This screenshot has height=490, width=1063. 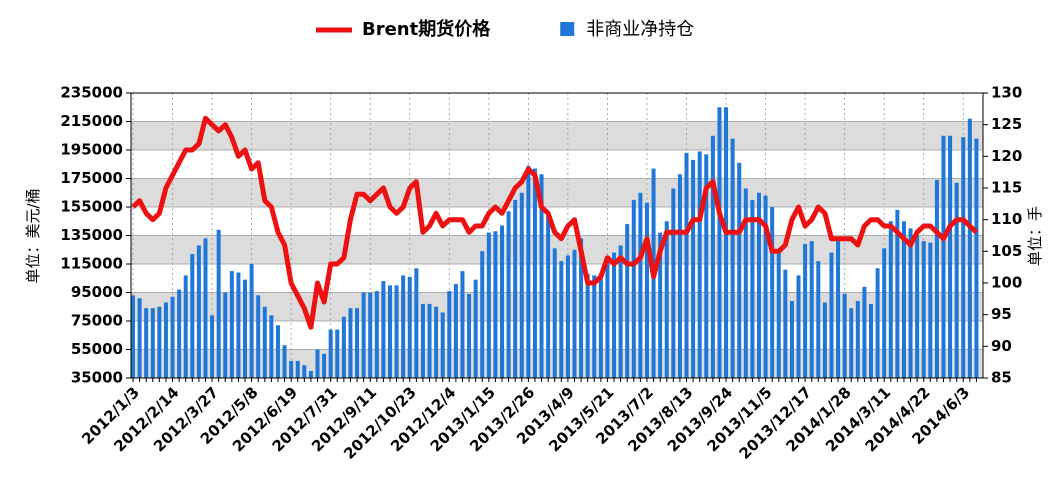 What do you see at coordinates (97, 349) in the screenshot?
I see `y-tick-label: 55000` at bounding box center [97, 349].